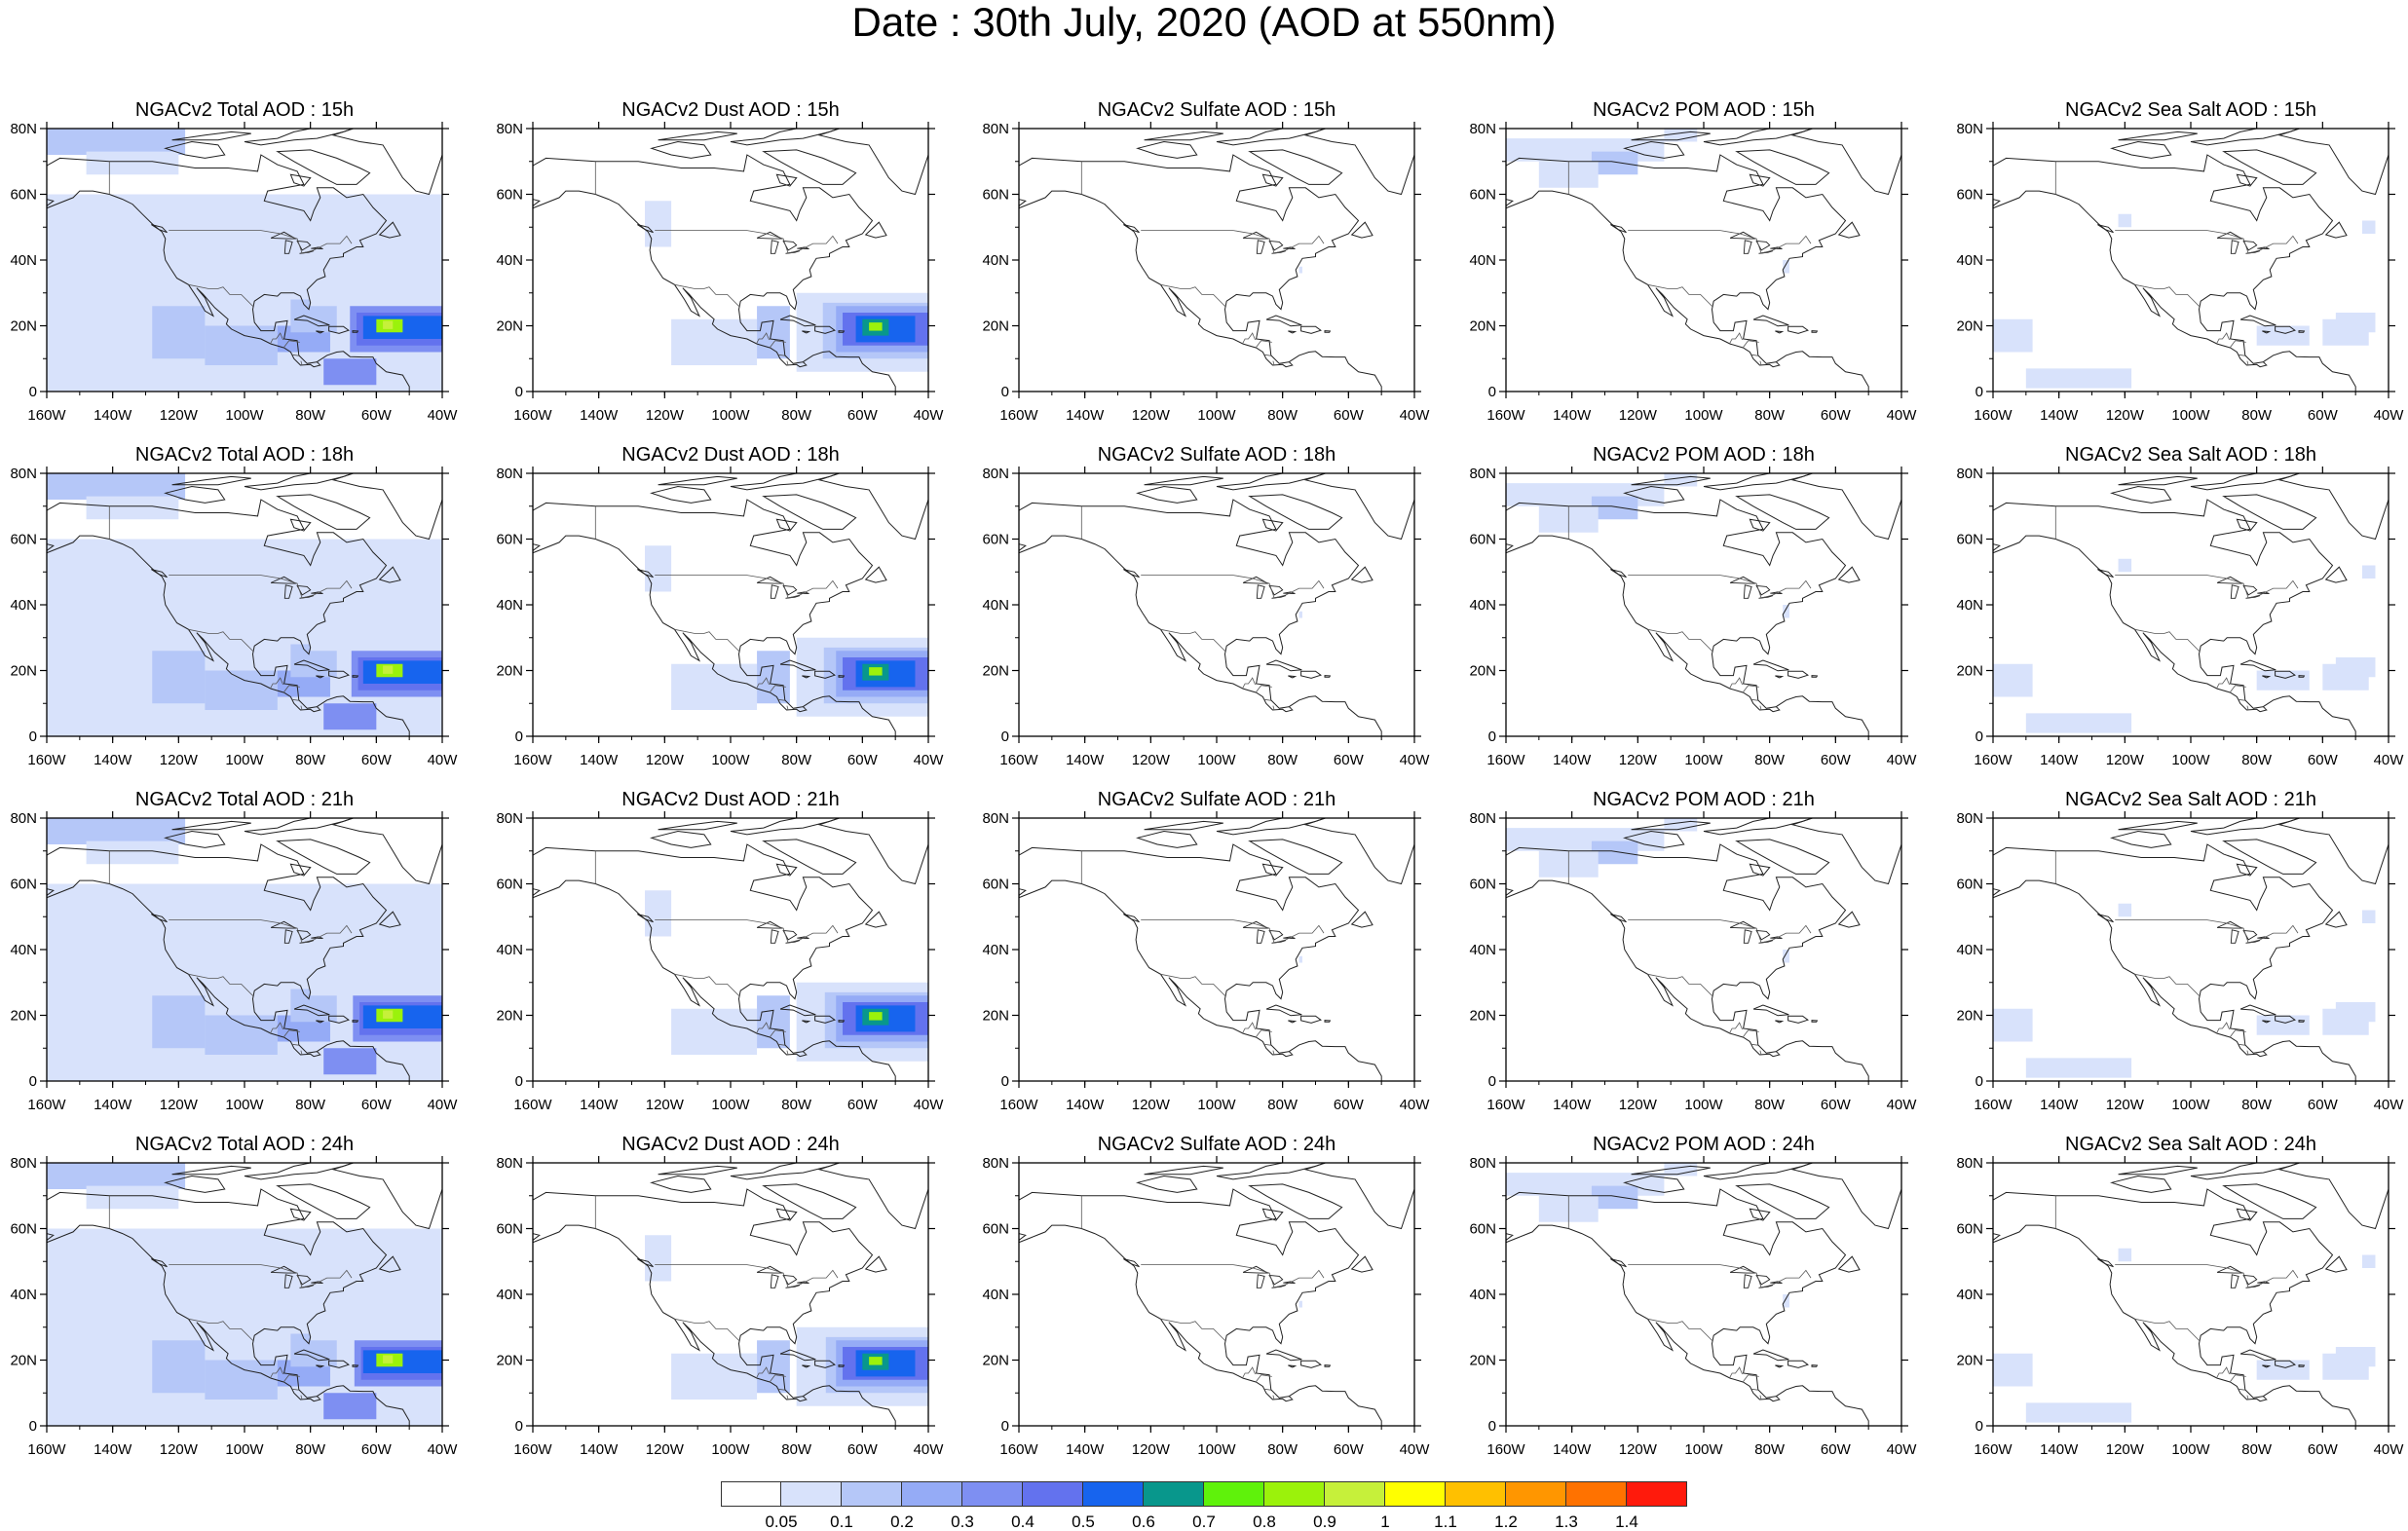 The height and width of the screenshot is (1531, 2408). I want to click on colorbar-tick-label: 0.05, so click(781, 1521).